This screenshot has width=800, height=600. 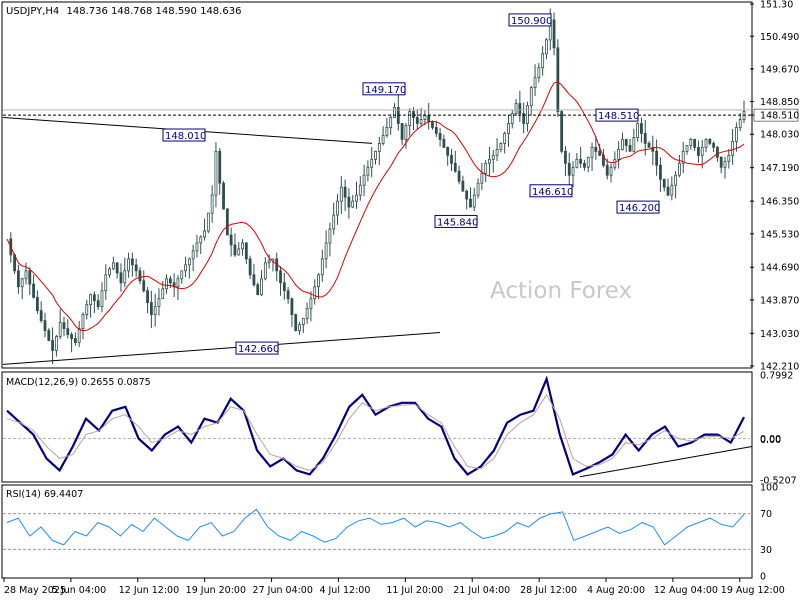 I want to click on time-axis-label: 19 Jun 20:00, so click(x=216, y=590).